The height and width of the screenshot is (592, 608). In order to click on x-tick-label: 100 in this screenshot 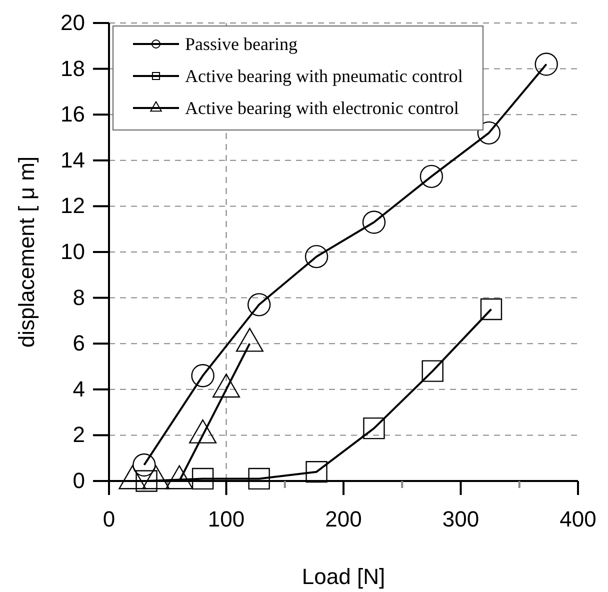, I will do `click(226, 519)`.